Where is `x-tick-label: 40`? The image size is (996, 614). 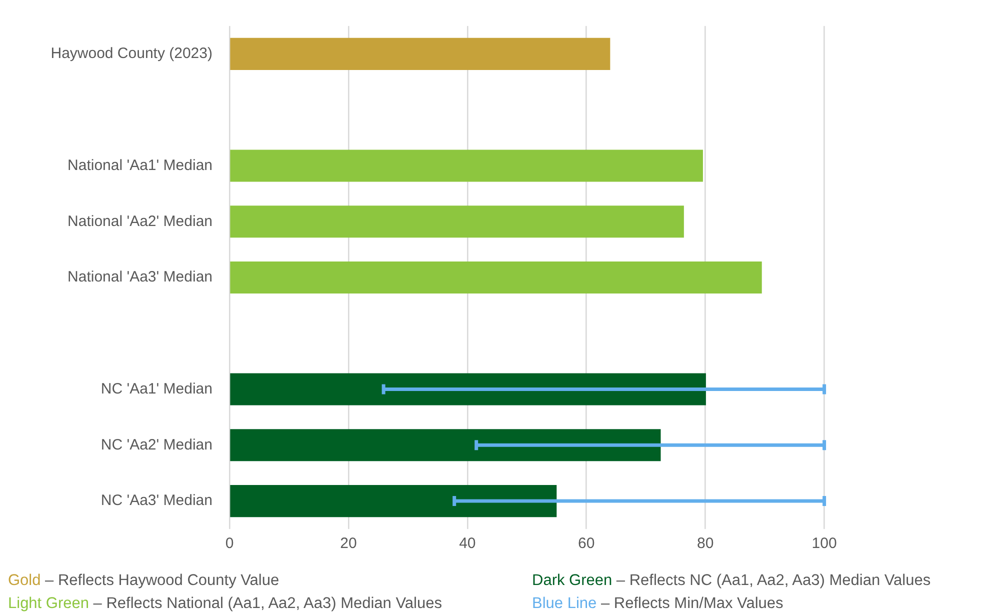
x-tick-label: 40 is located at coordinates (467, 543).